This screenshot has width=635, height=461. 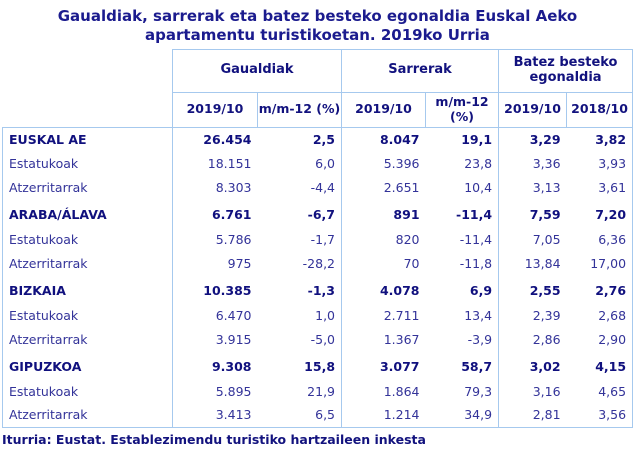 What do you see at coordinates (478, 315) in the screenshot?
I see `cell: 13,4` at bounding box center [478, 315].